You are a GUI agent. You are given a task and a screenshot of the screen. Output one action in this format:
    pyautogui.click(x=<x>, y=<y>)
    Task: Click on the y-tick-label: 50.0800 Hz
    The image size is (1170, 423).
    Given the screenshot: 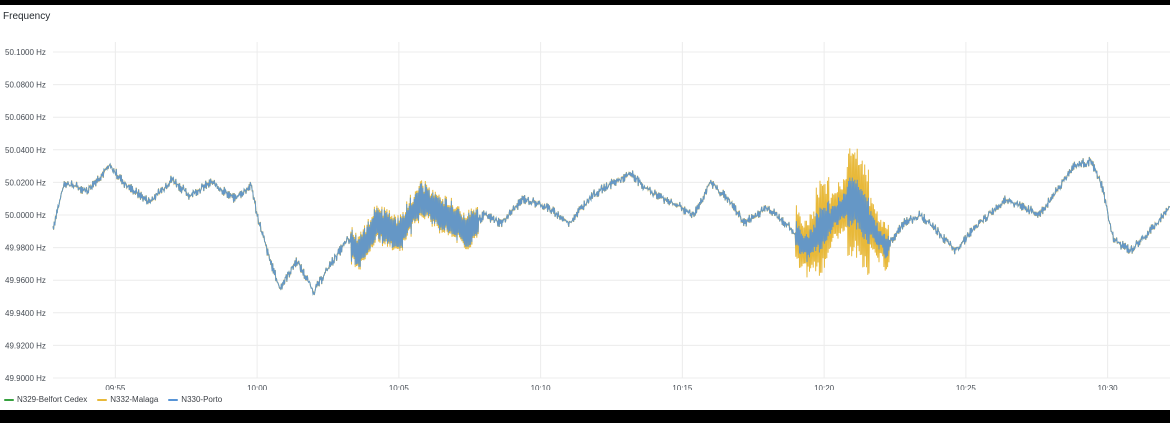 What is the action you would take?
    pyautogui.click(x=25, y=85)
    